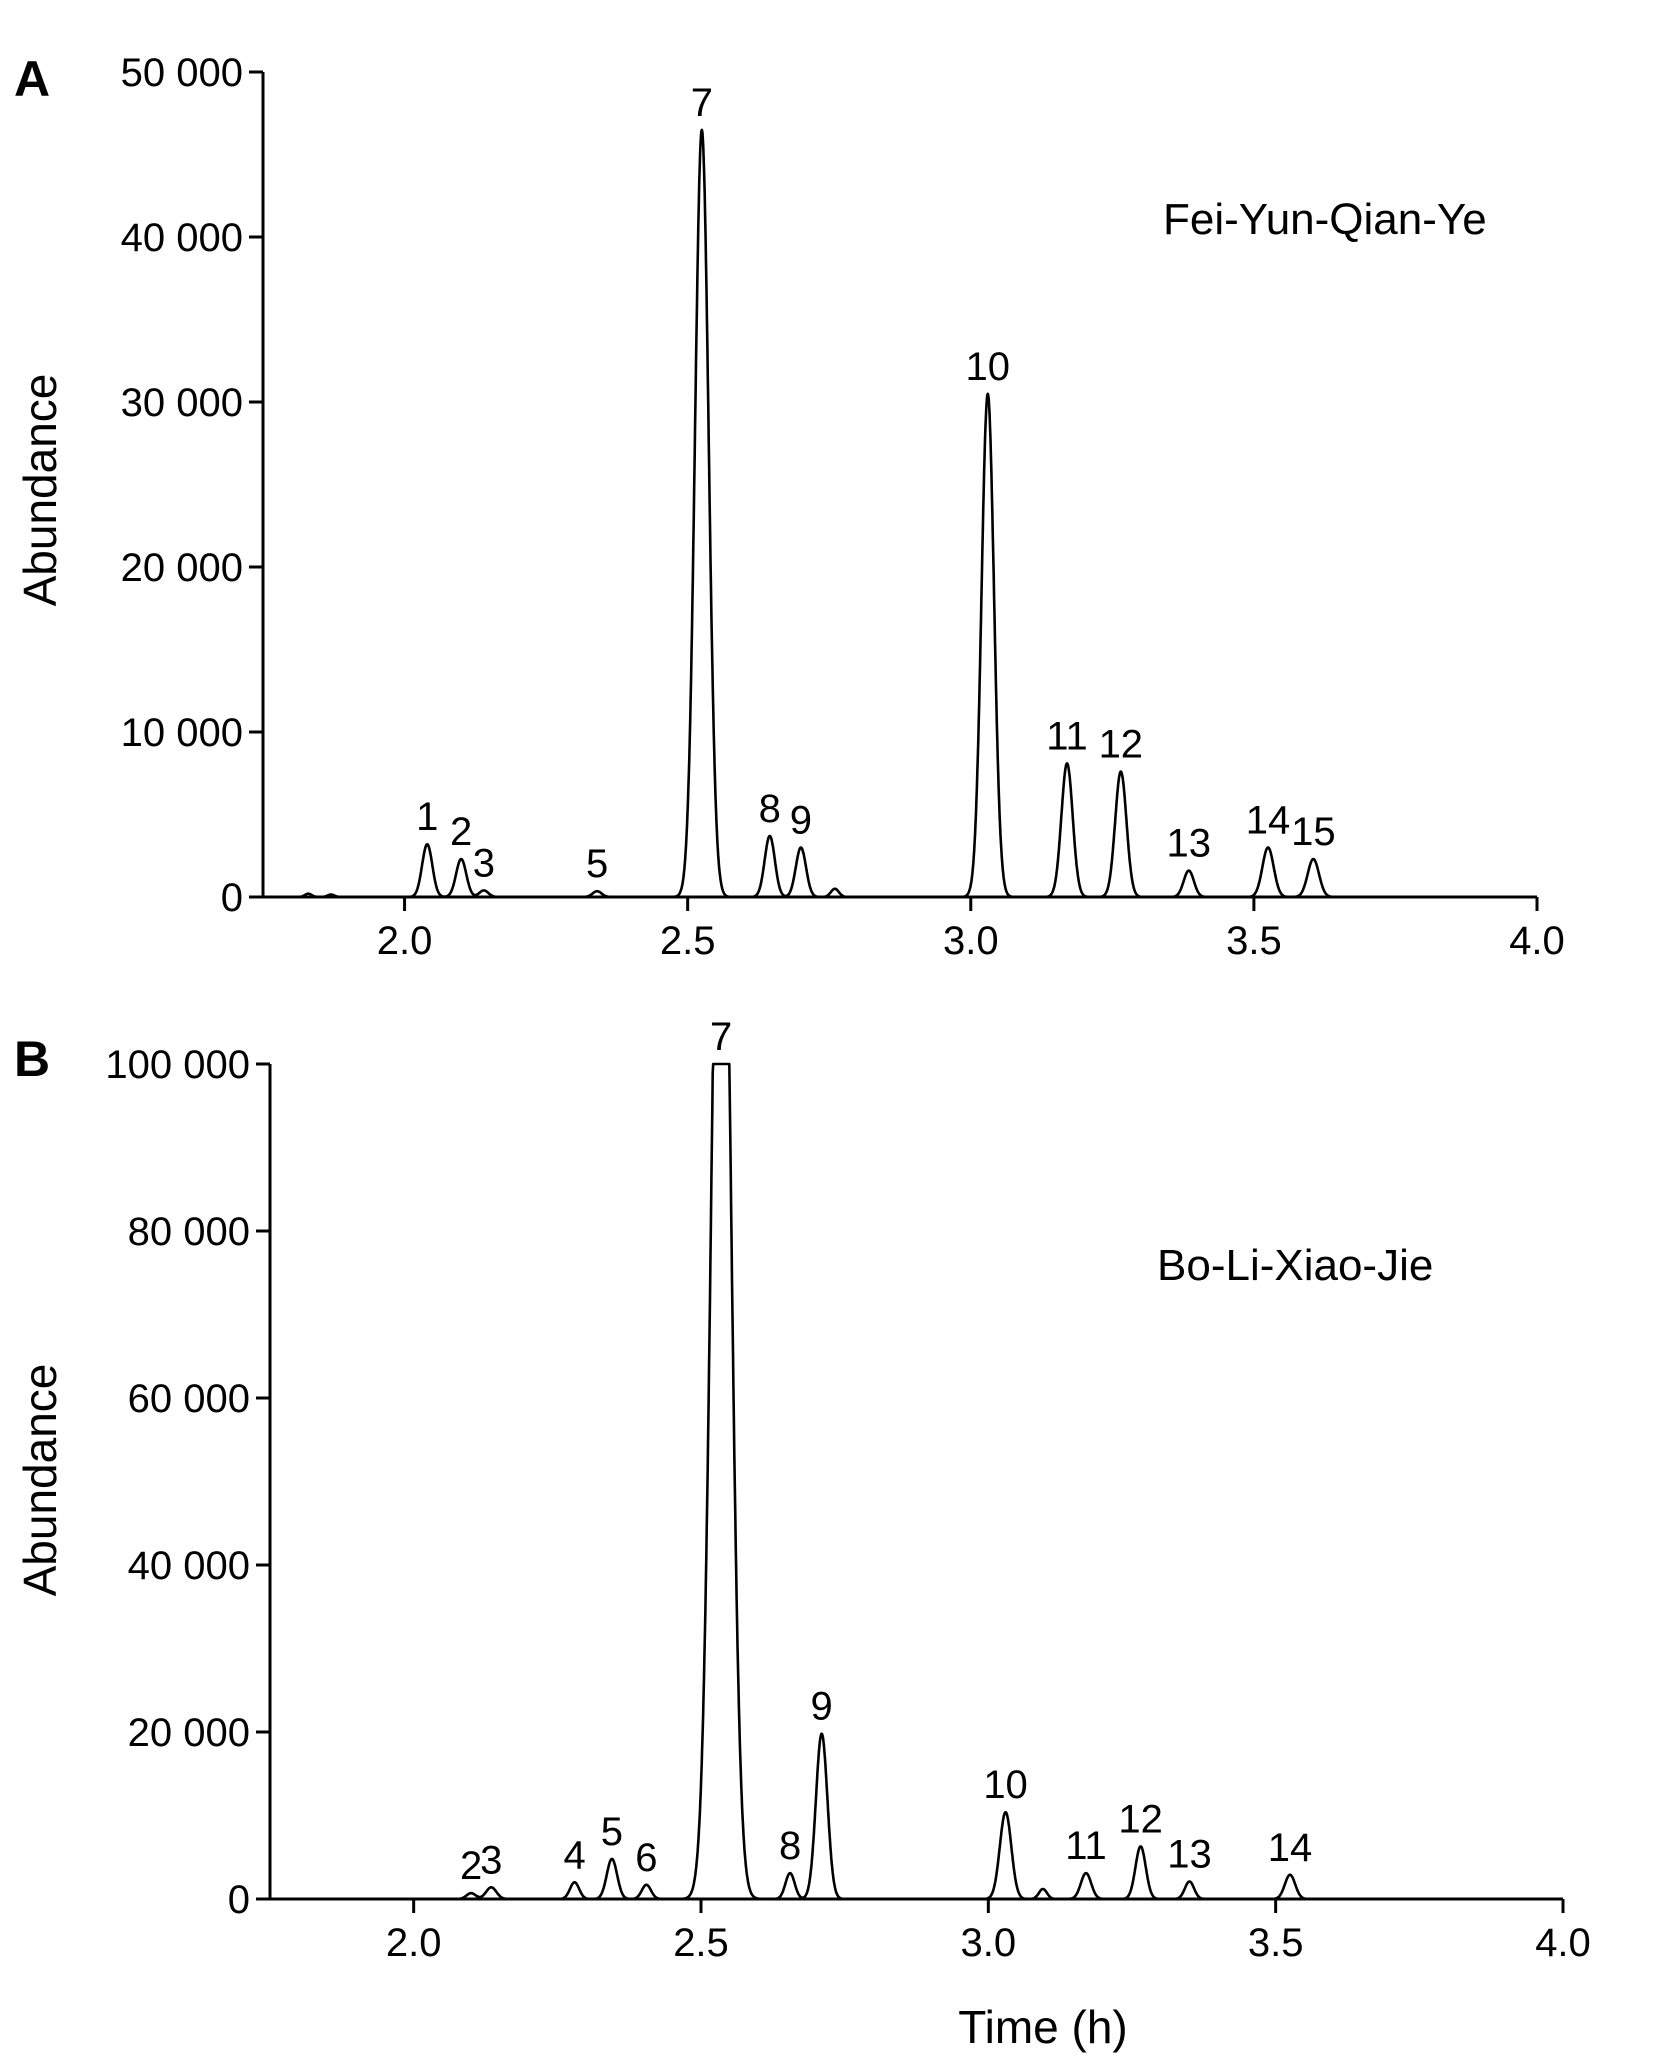 The image size is (1673, 2067). I want to click on panel-b-y-axis-title: Abundance, so click(40, 1480).